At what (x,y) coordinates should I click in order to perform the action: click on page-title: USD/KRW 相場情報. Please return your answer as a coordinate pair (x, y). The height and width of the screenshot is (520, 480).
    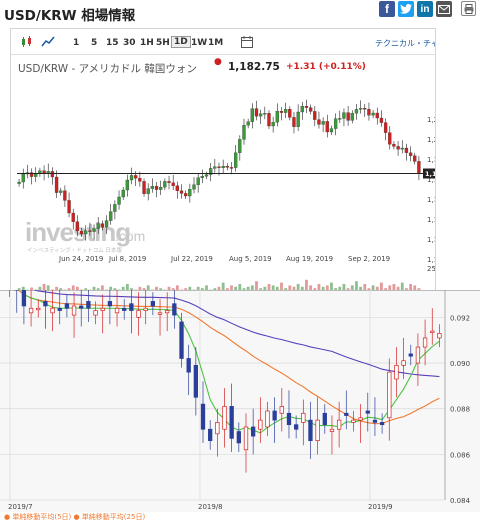
    Looking at the image, I should click on (70, 16).